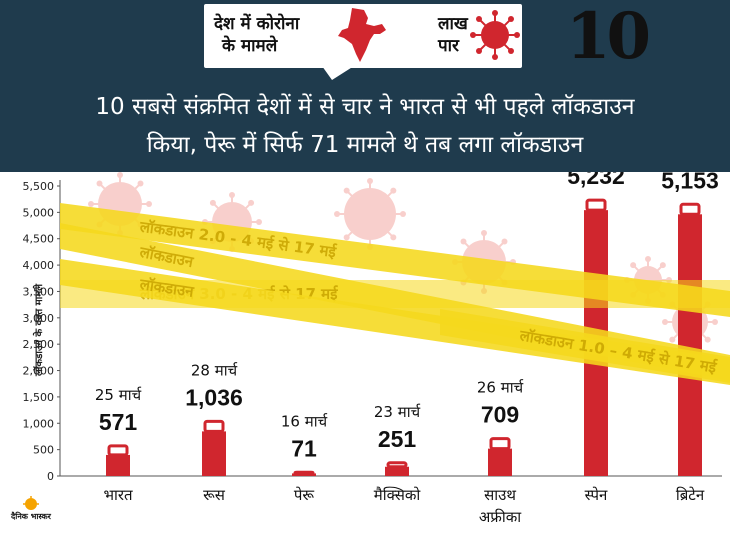 The image size is (730, 548). I want to click on y-tick-label: 3,000, so click(39, 318).